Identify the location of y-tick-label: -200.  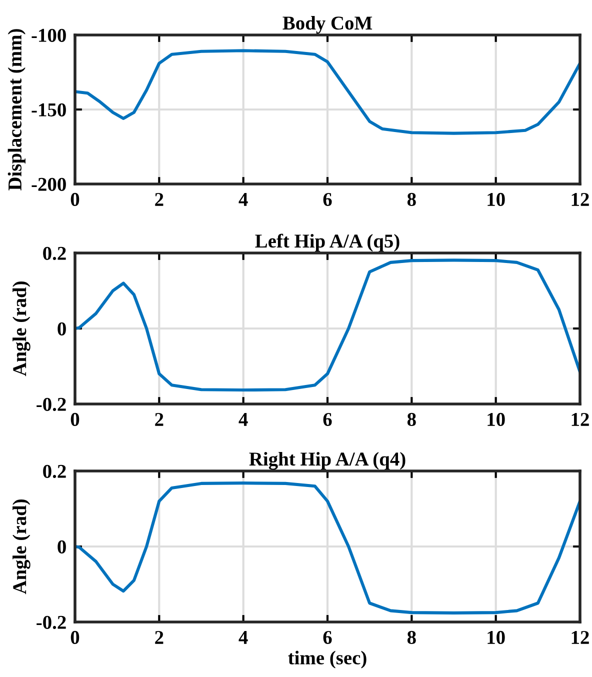
(49, 184).